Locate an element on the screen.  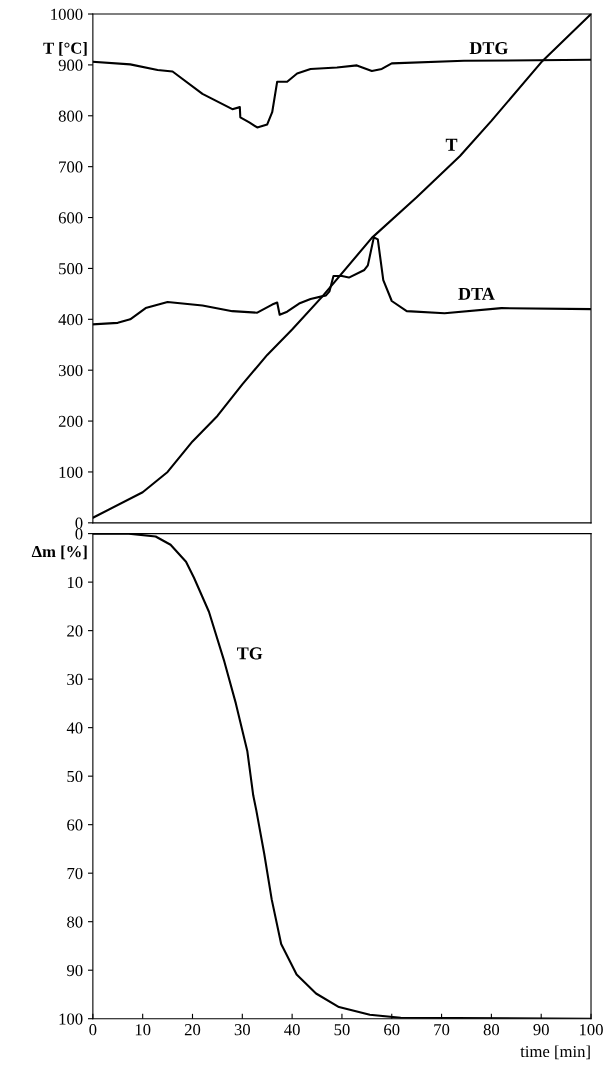
series-label: T is located at coordinates (451, 144).